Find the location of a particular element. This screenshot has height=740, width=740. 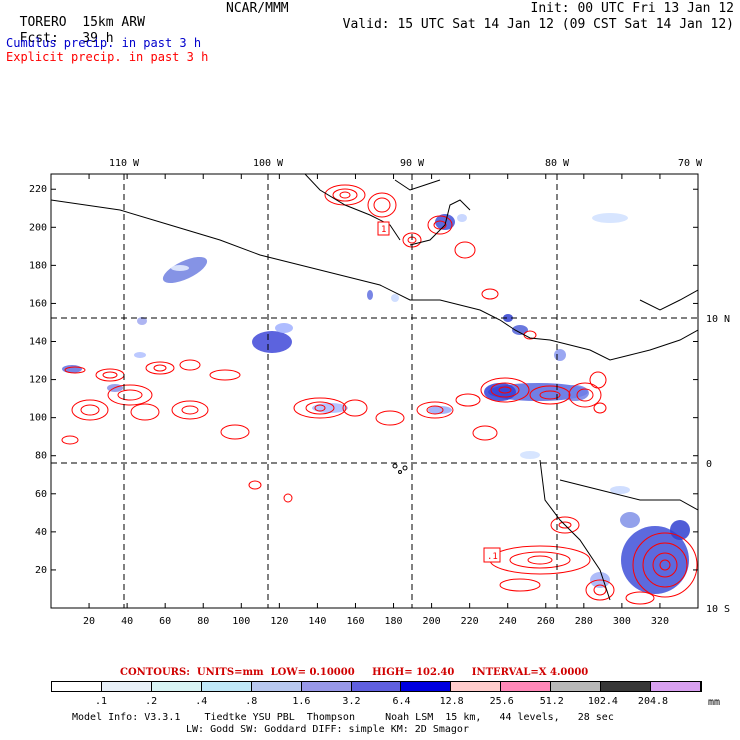

lon-label: 70 W is located at coordinates (690, 163).